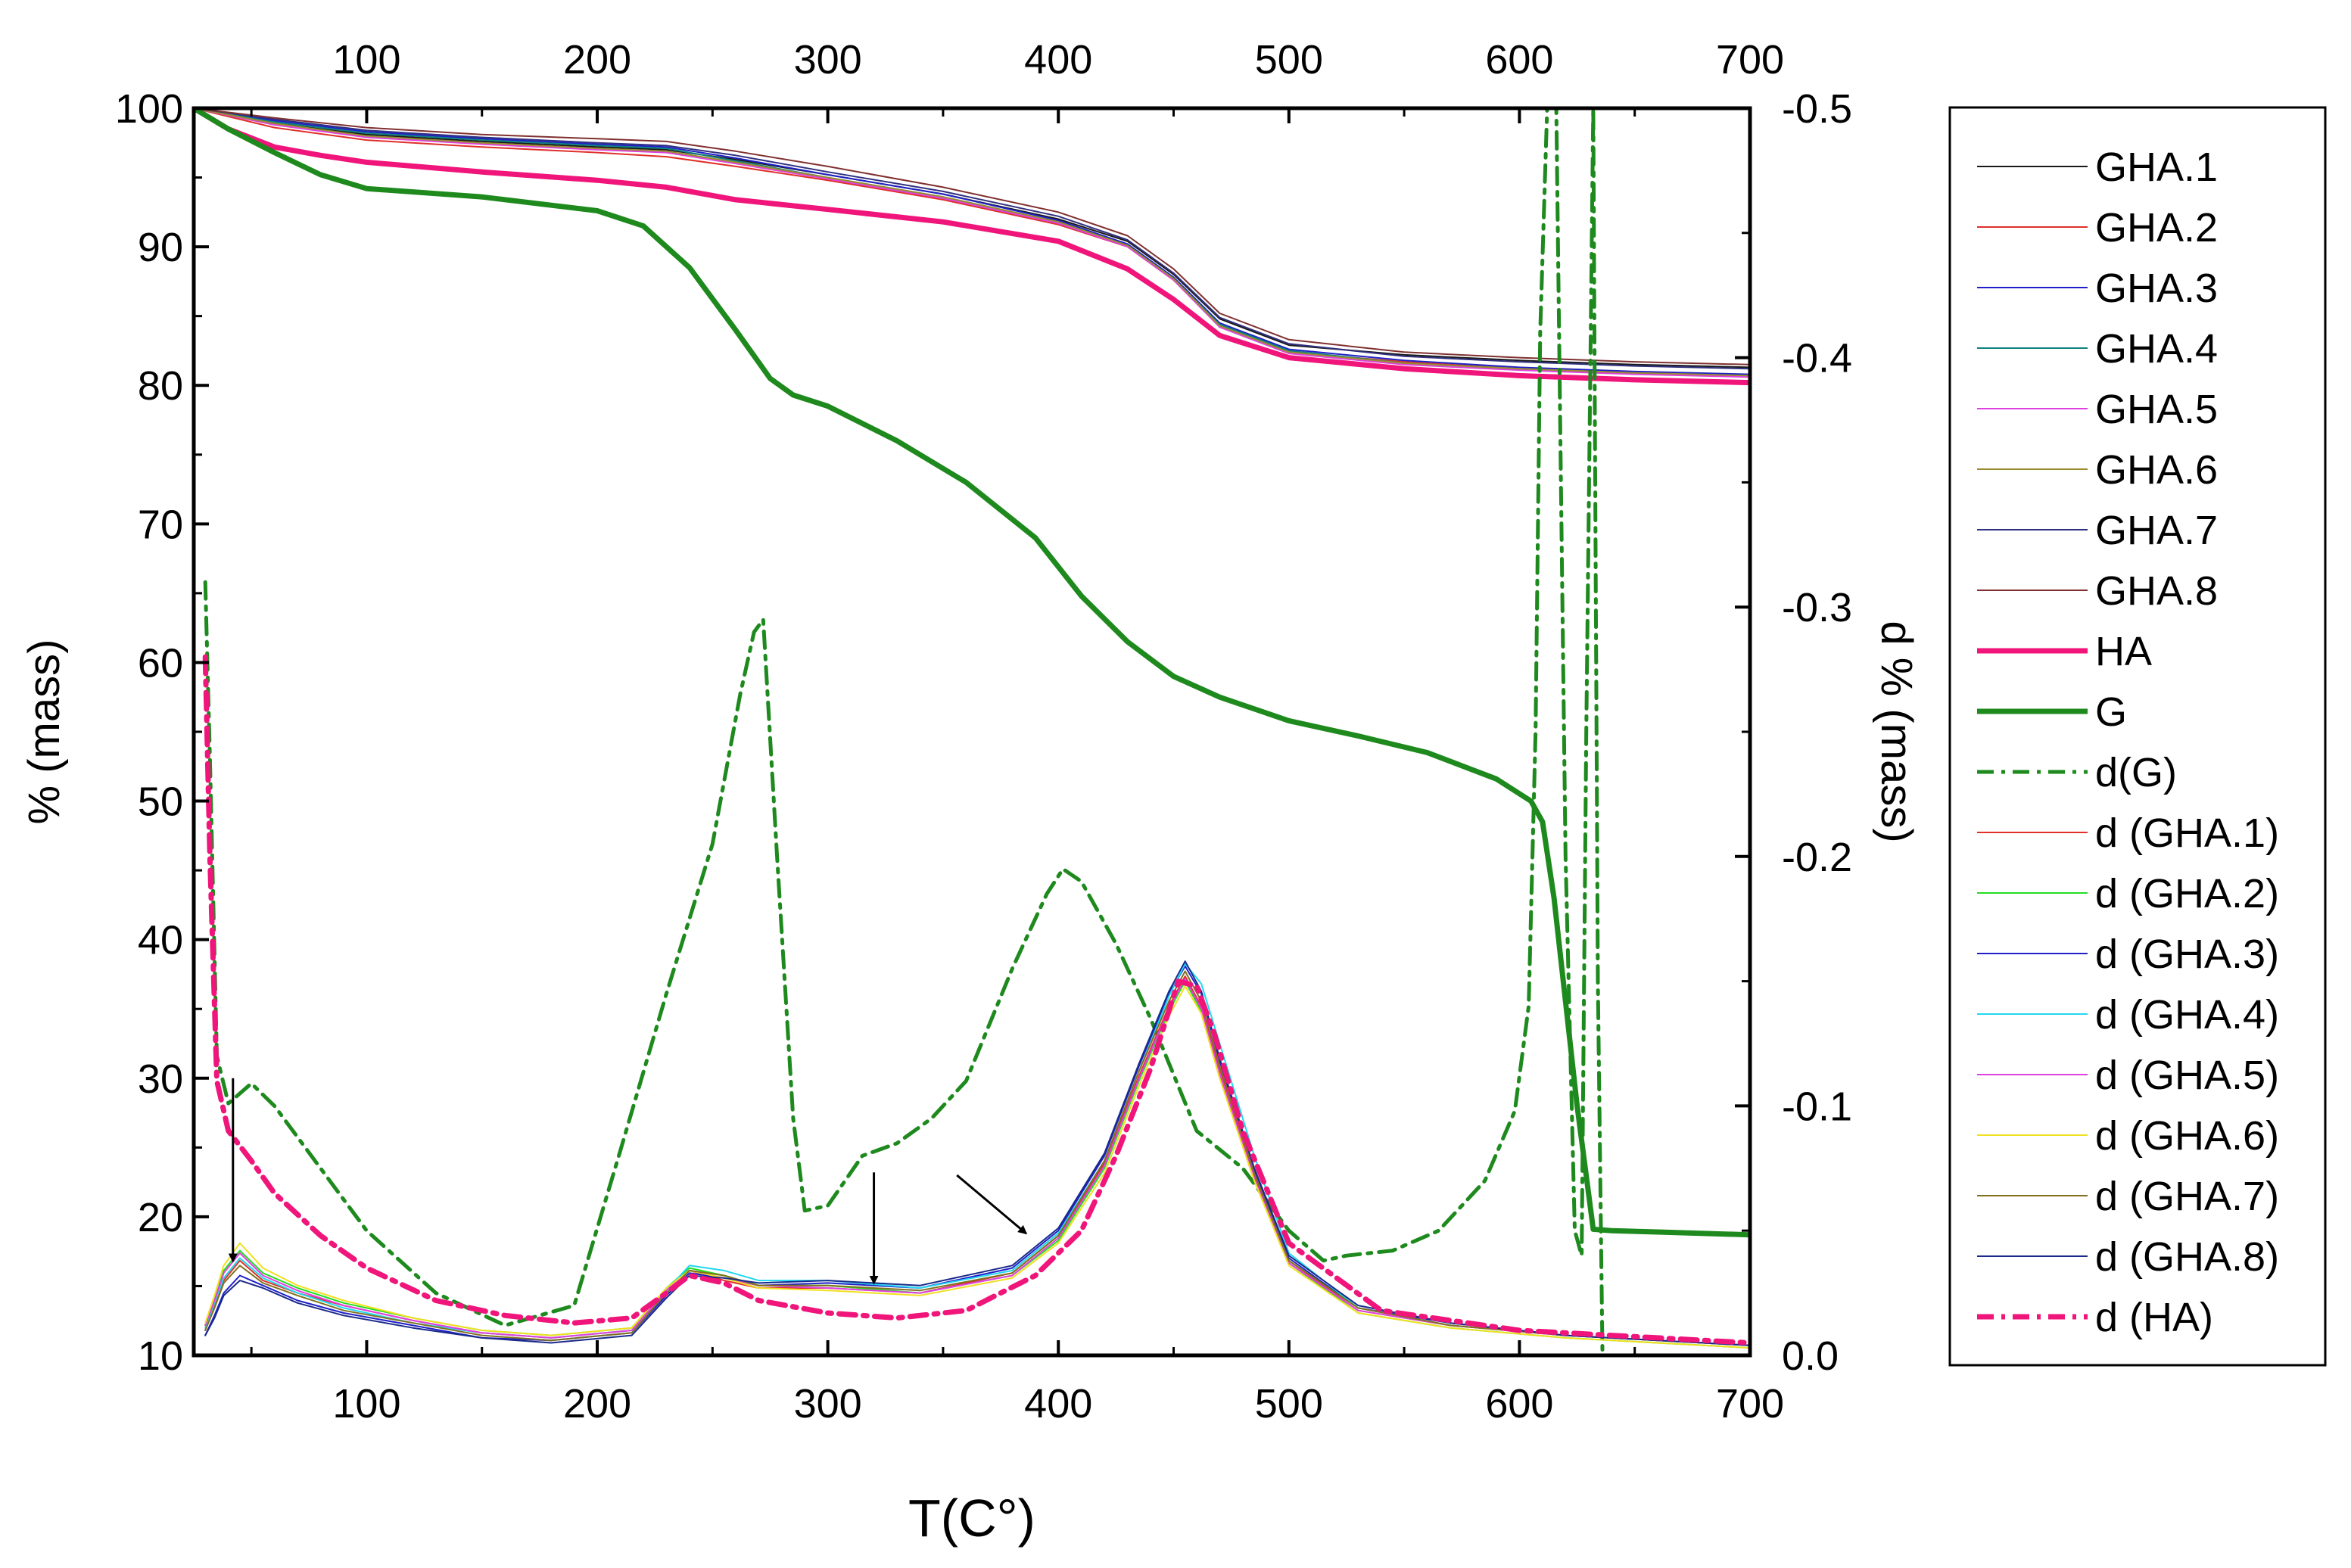 The height and width of the screenshot is (1568, 2351). Describe the element at coordinates (1810, 1356) in the screenshot. I see `y-right-tick-label: 0.0` at that location.